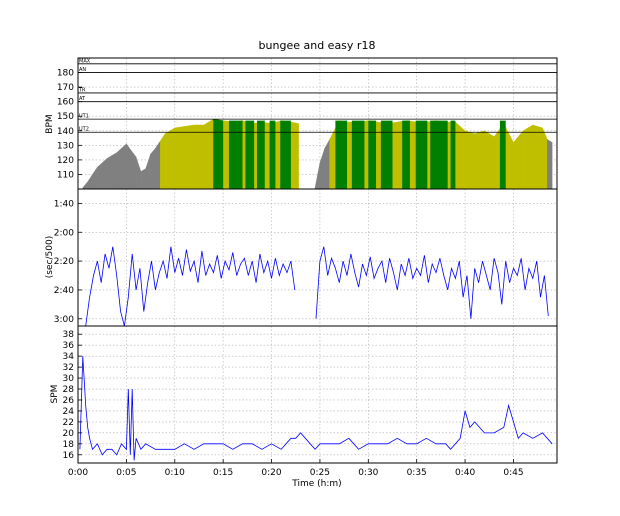  What do you see at coordinates (68, 423) in the screenshot?
I see `y-tick-label: 22` at bounding box center [68, 423].